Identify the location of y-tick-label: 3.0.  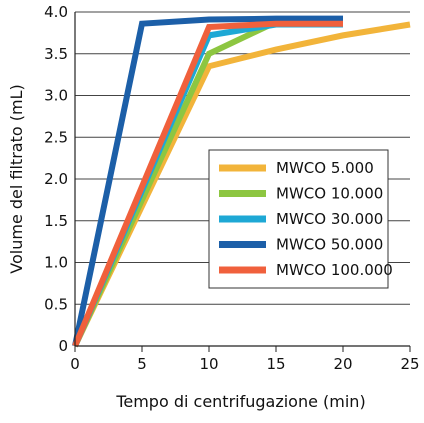
(56, 96).